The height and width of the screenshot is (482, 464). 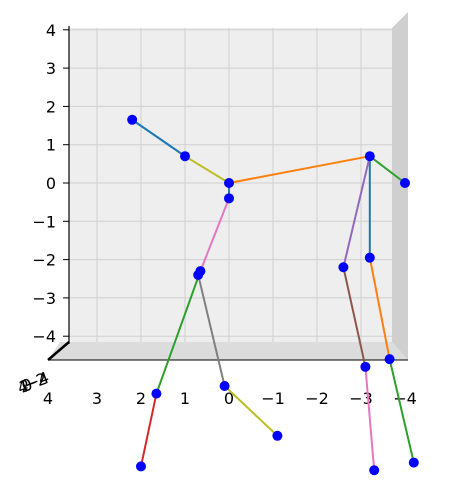 What do you see at coordinates (229, 398) in the screenshot?
I see `x-tick-label-4: 0` at bounding box center [229, 398].